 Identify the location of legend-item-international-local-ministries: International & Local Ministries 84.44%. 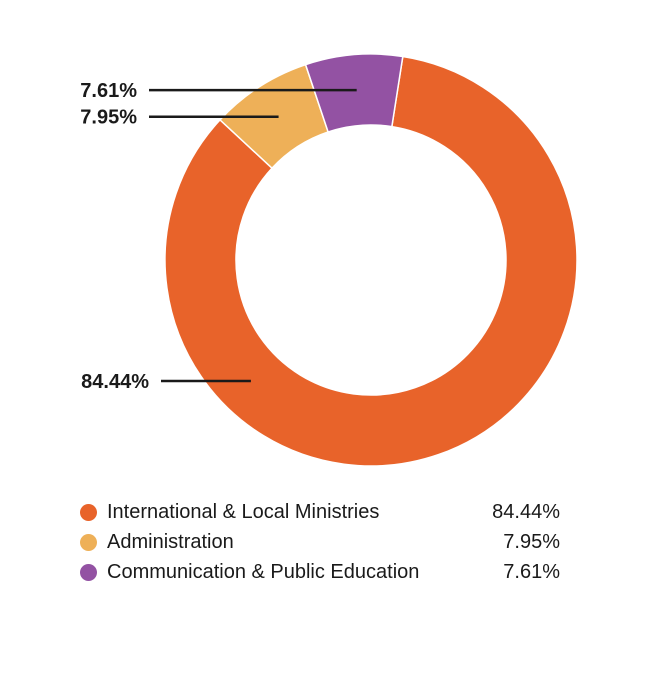
(320, 512).